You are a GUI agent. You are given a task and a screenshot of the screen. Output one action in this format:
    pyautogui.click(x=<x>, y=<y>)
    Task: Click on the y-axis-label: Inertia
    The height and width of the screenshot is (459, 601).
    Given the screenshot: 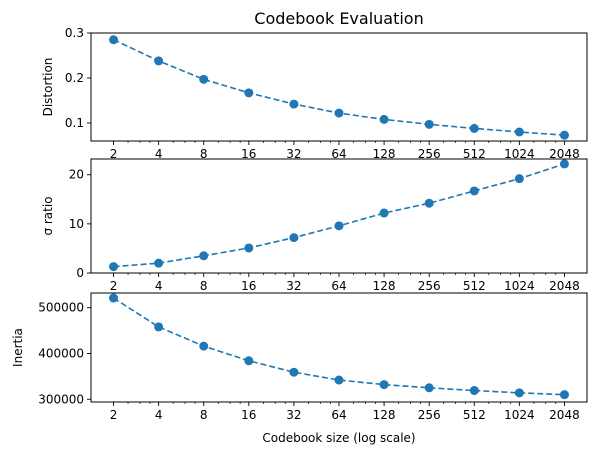 What is the action you would take?
    pyautogui.click(x=18, y=347)
    